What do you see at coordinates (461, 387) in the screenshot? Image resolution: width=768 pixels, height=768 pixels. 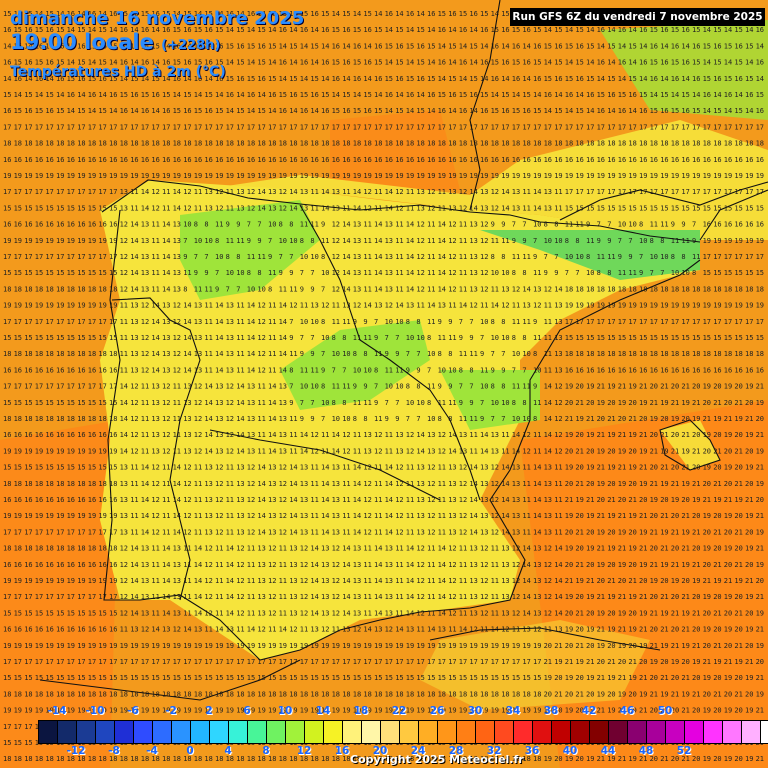 I see `grid-value: 7` at bounding box center [461, 387].